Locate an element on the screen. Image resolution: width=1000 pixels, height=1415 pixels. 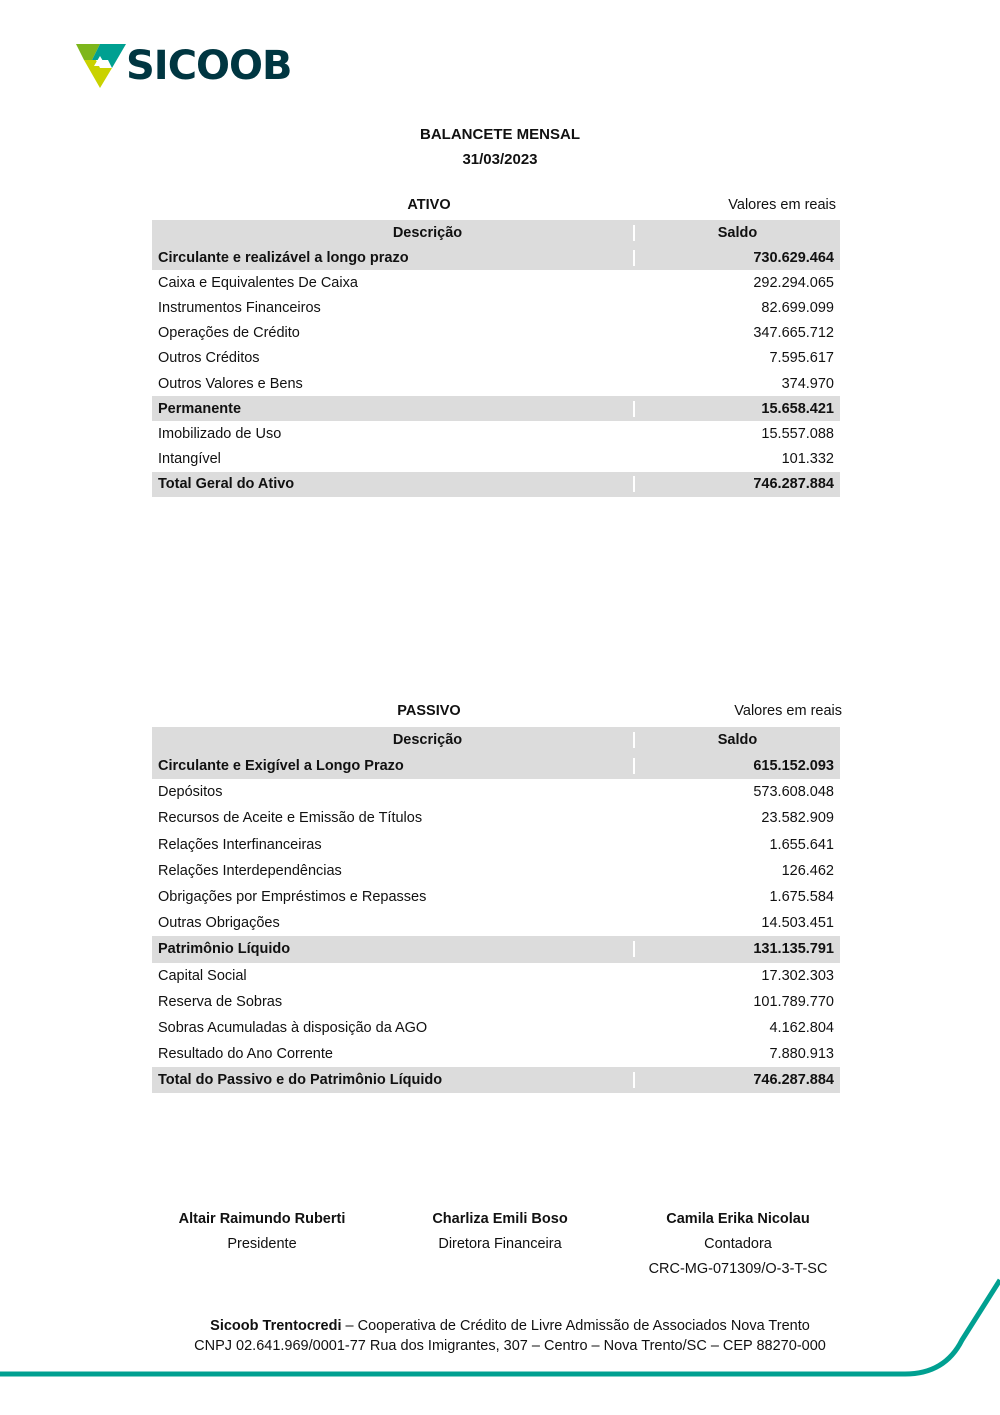
row-description: Circulante e Exigível a Longo Prazo is located at coordinates (281, 766).